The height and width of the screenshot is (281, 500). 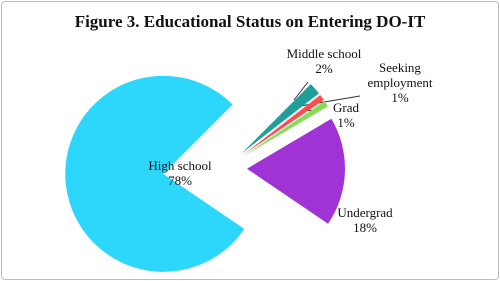 What do you see at coordinates (346, 107) in the screenshot?
I see `slice-name: Grad` at bounding box center [346, 107].